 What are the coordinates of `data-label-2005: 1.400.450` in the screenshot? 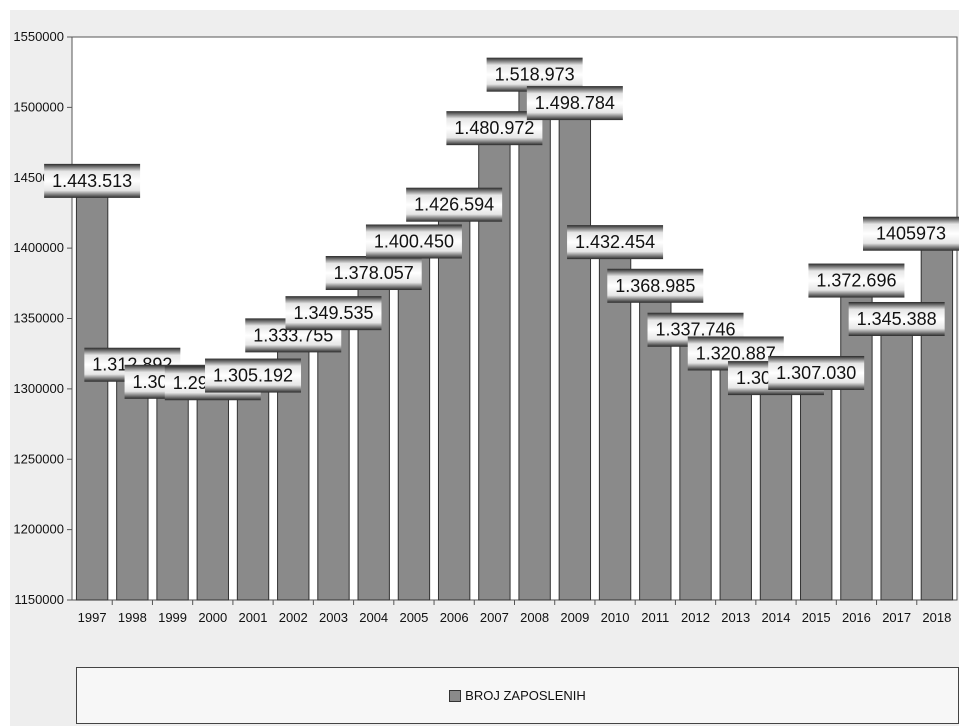 It's located at (413, 241).